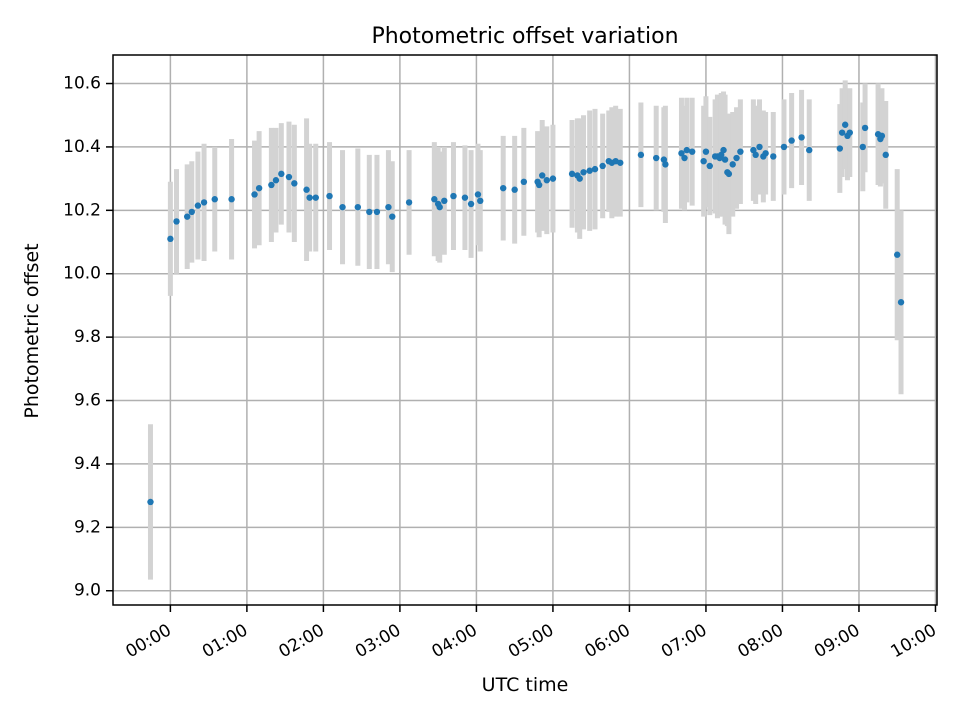 This screenshot has height=720, width=960. Describe the element at coordinates (32, 330) in the screenshot. I see `y-axis-label: Photometric offset` at that location.